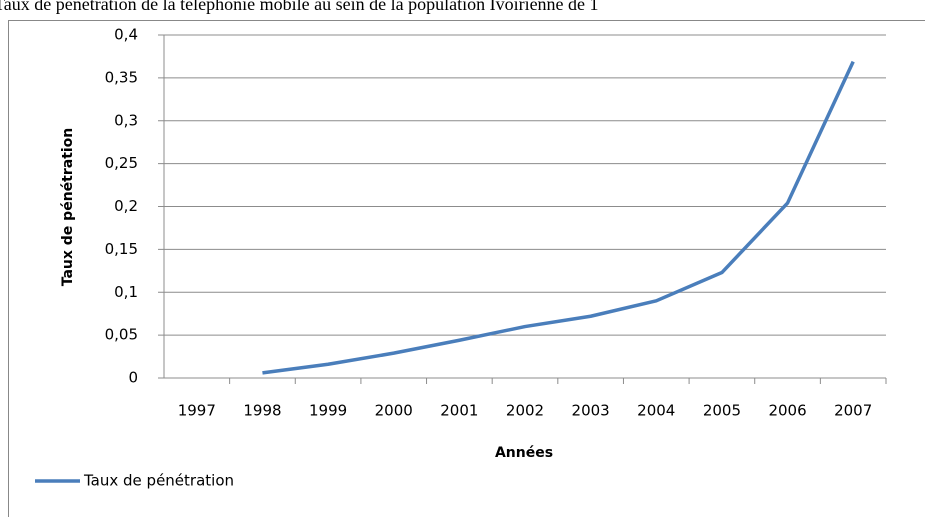 This screenshot has width=925, height=517. Describe the element at coordinates (126, 35) in the screenshot. I see `y-tick-label: 0,4` at that location.